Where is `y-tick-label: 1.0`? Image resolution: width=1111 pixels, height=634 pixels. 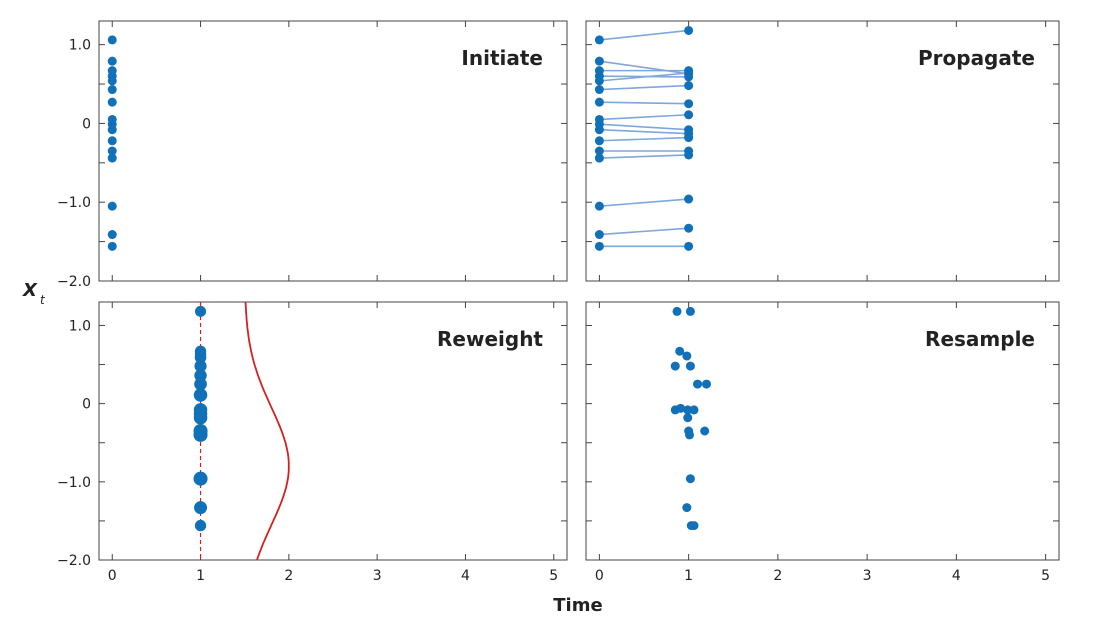 y-tick-label: 1.0 is located at coordinates (80, 326).